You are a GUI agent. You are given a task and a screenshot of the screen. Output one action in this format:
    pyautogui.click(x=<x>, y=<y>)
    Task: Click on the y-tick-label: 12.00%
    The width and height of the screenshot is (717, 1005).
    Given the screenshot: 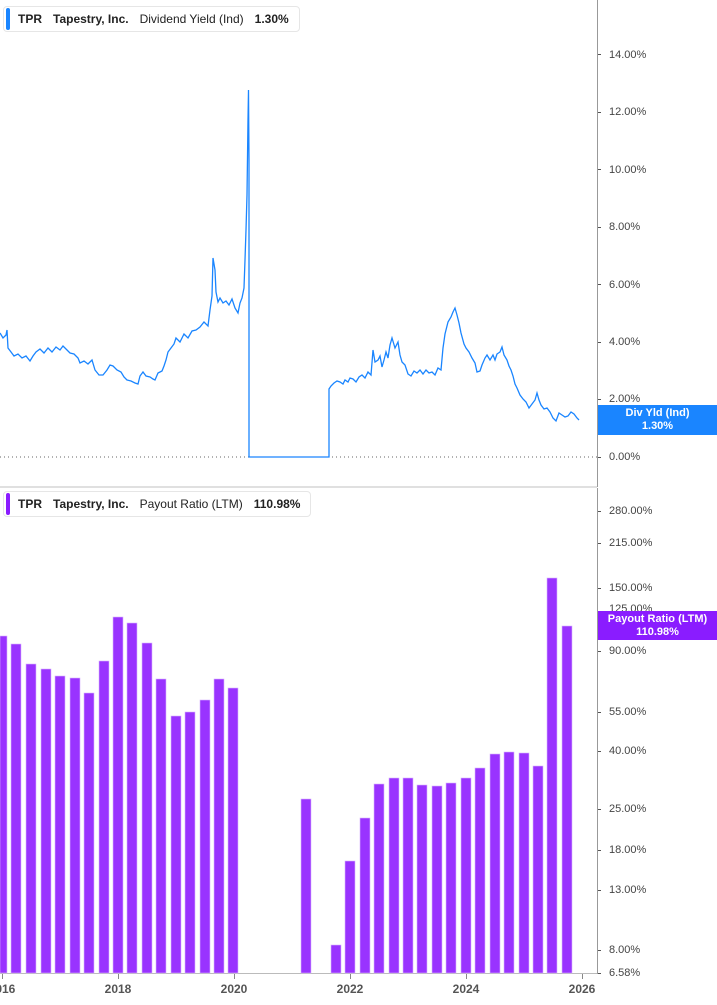 What is the action you would take?
    pyautogui.click(x=628, y=112)
    